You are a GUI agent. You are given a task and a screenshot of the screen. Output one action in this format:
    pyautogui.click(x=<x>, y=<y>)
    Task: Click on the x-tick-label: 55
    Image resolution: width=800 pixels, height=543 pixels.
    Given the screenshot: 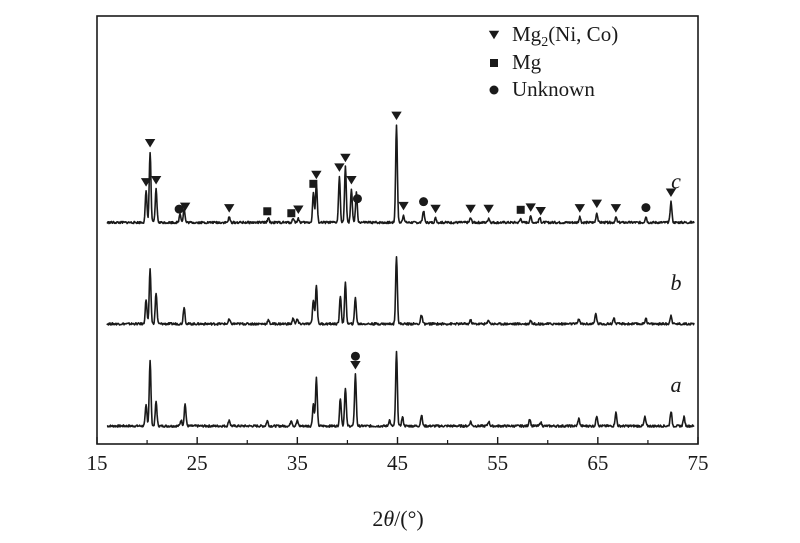 What is the action you would take?
    pyautogui.click(x=497, y=463)
    